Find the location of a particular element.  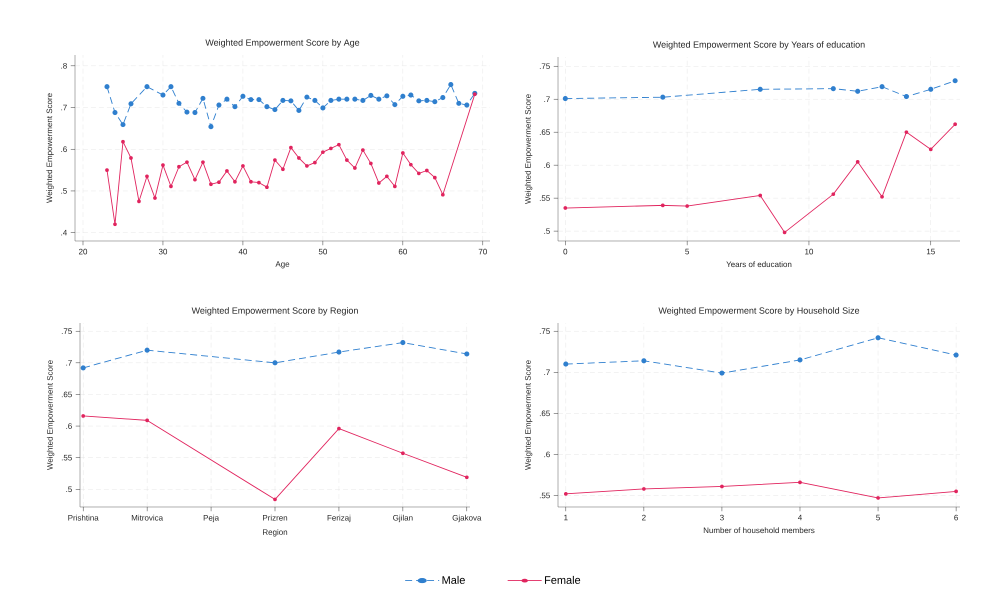

chart-title: Weighted Empowerment Score by Region is located at coordinates (275, 311).